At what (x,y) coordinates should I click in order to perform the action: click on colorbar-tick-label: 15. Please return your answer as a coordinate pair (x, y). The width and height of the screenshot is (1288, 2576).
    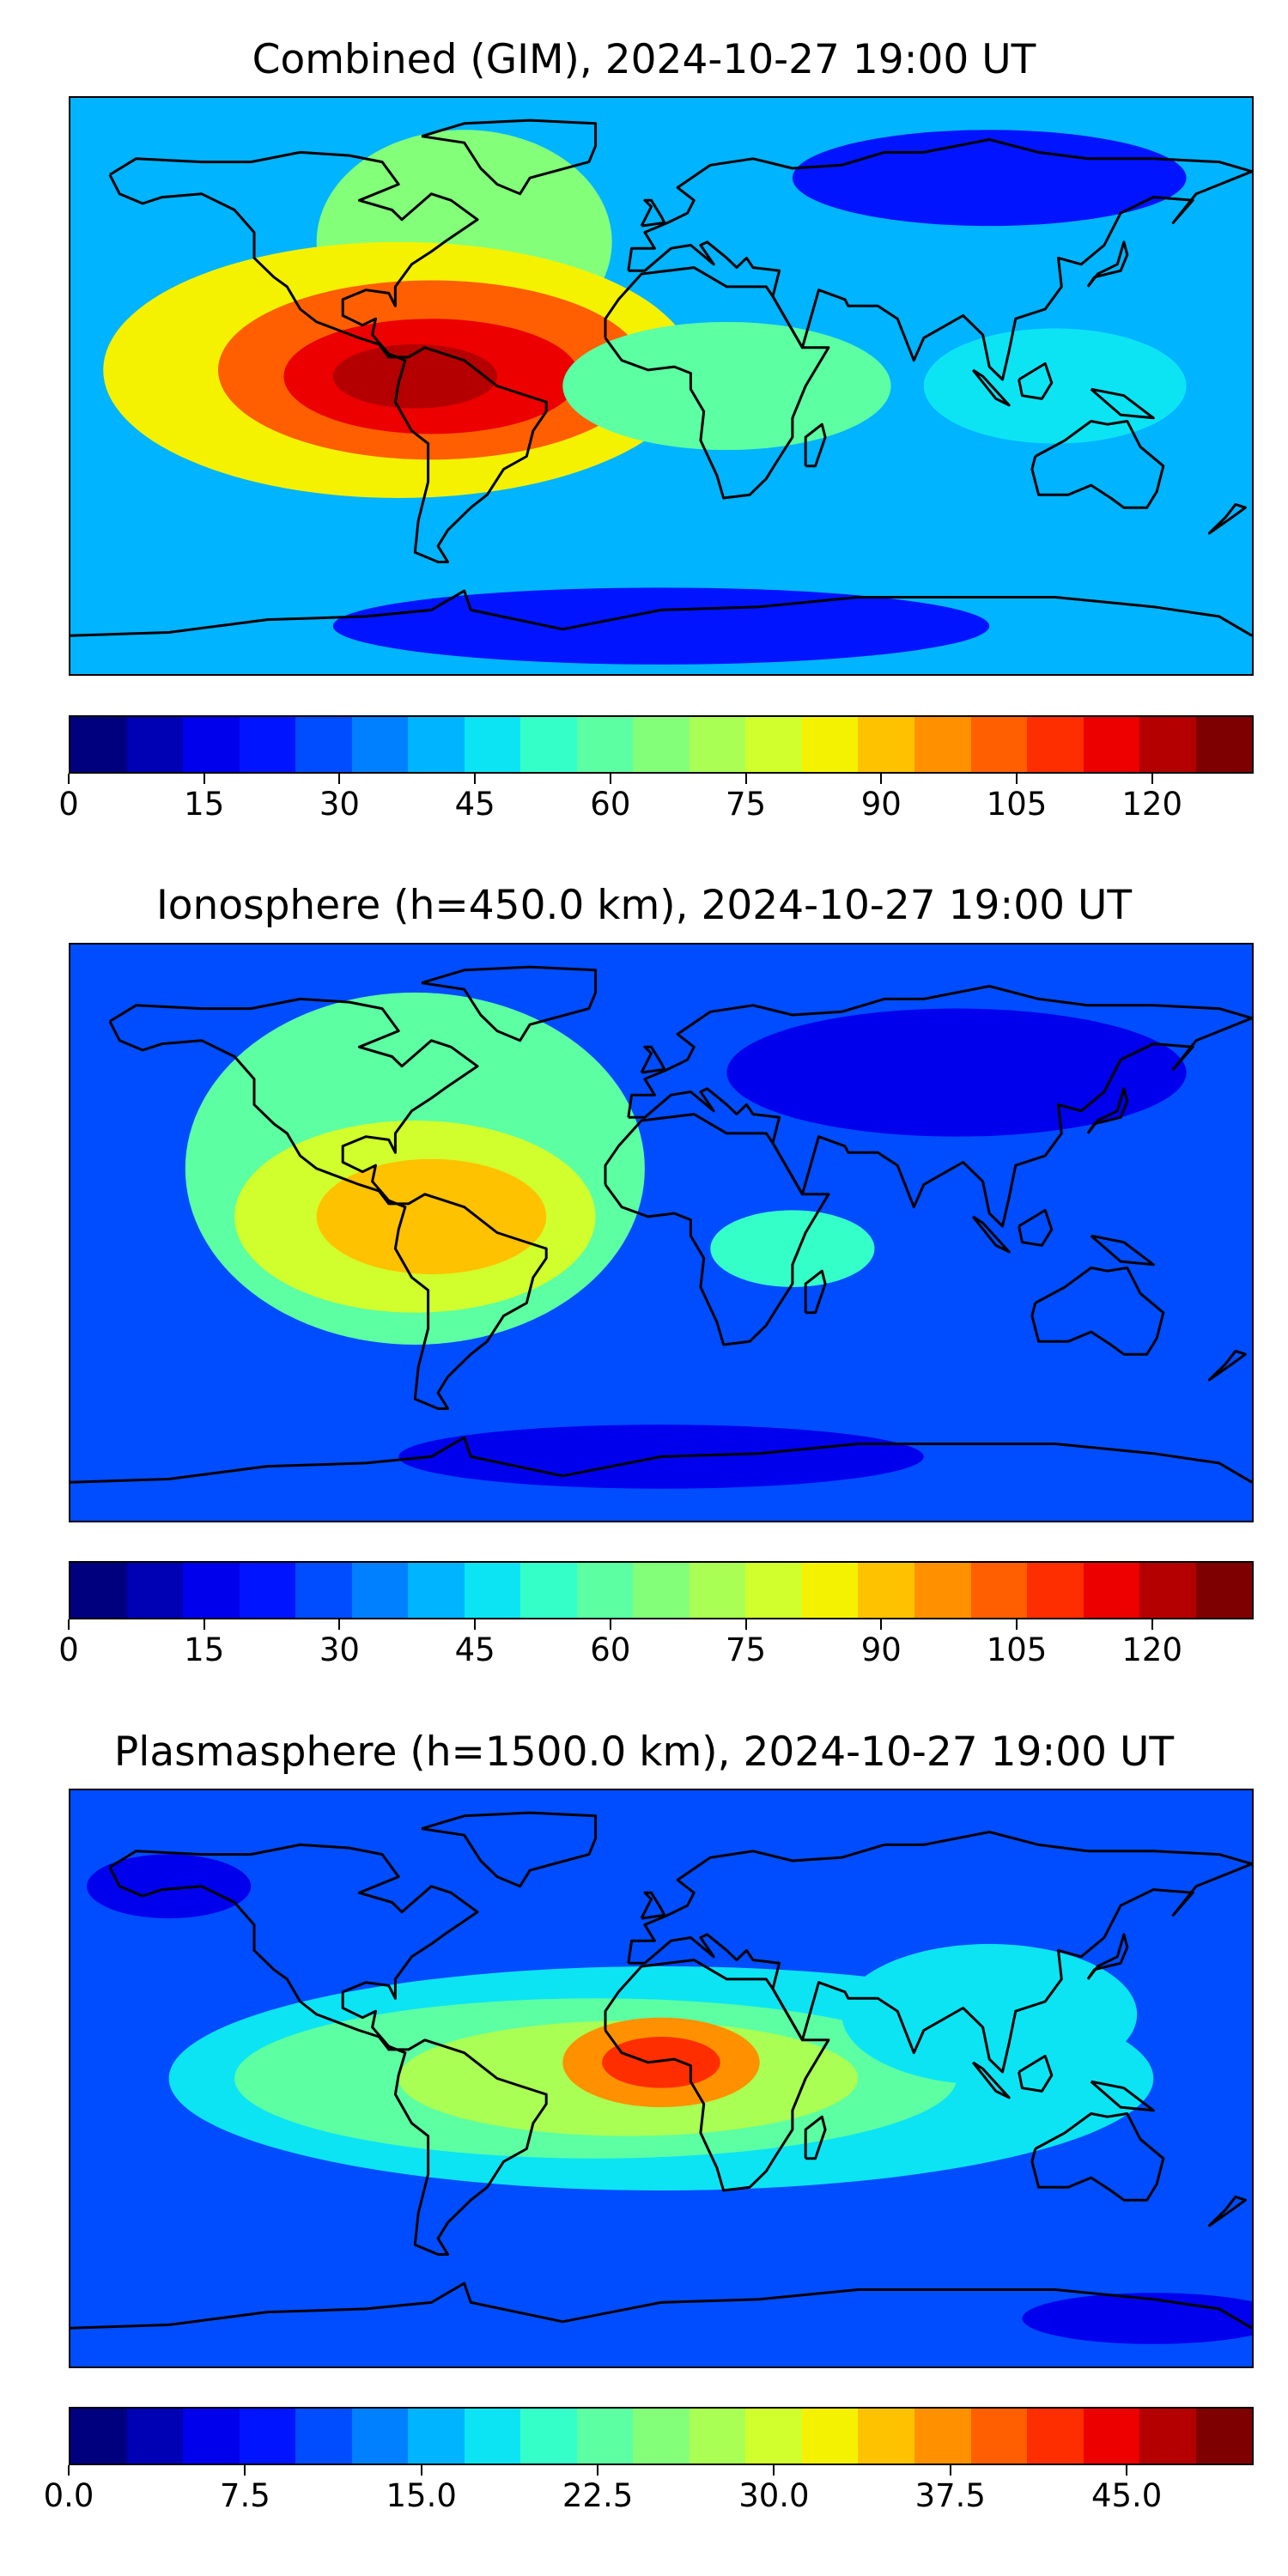
    Looking at the image, I should click on (204, 1649).